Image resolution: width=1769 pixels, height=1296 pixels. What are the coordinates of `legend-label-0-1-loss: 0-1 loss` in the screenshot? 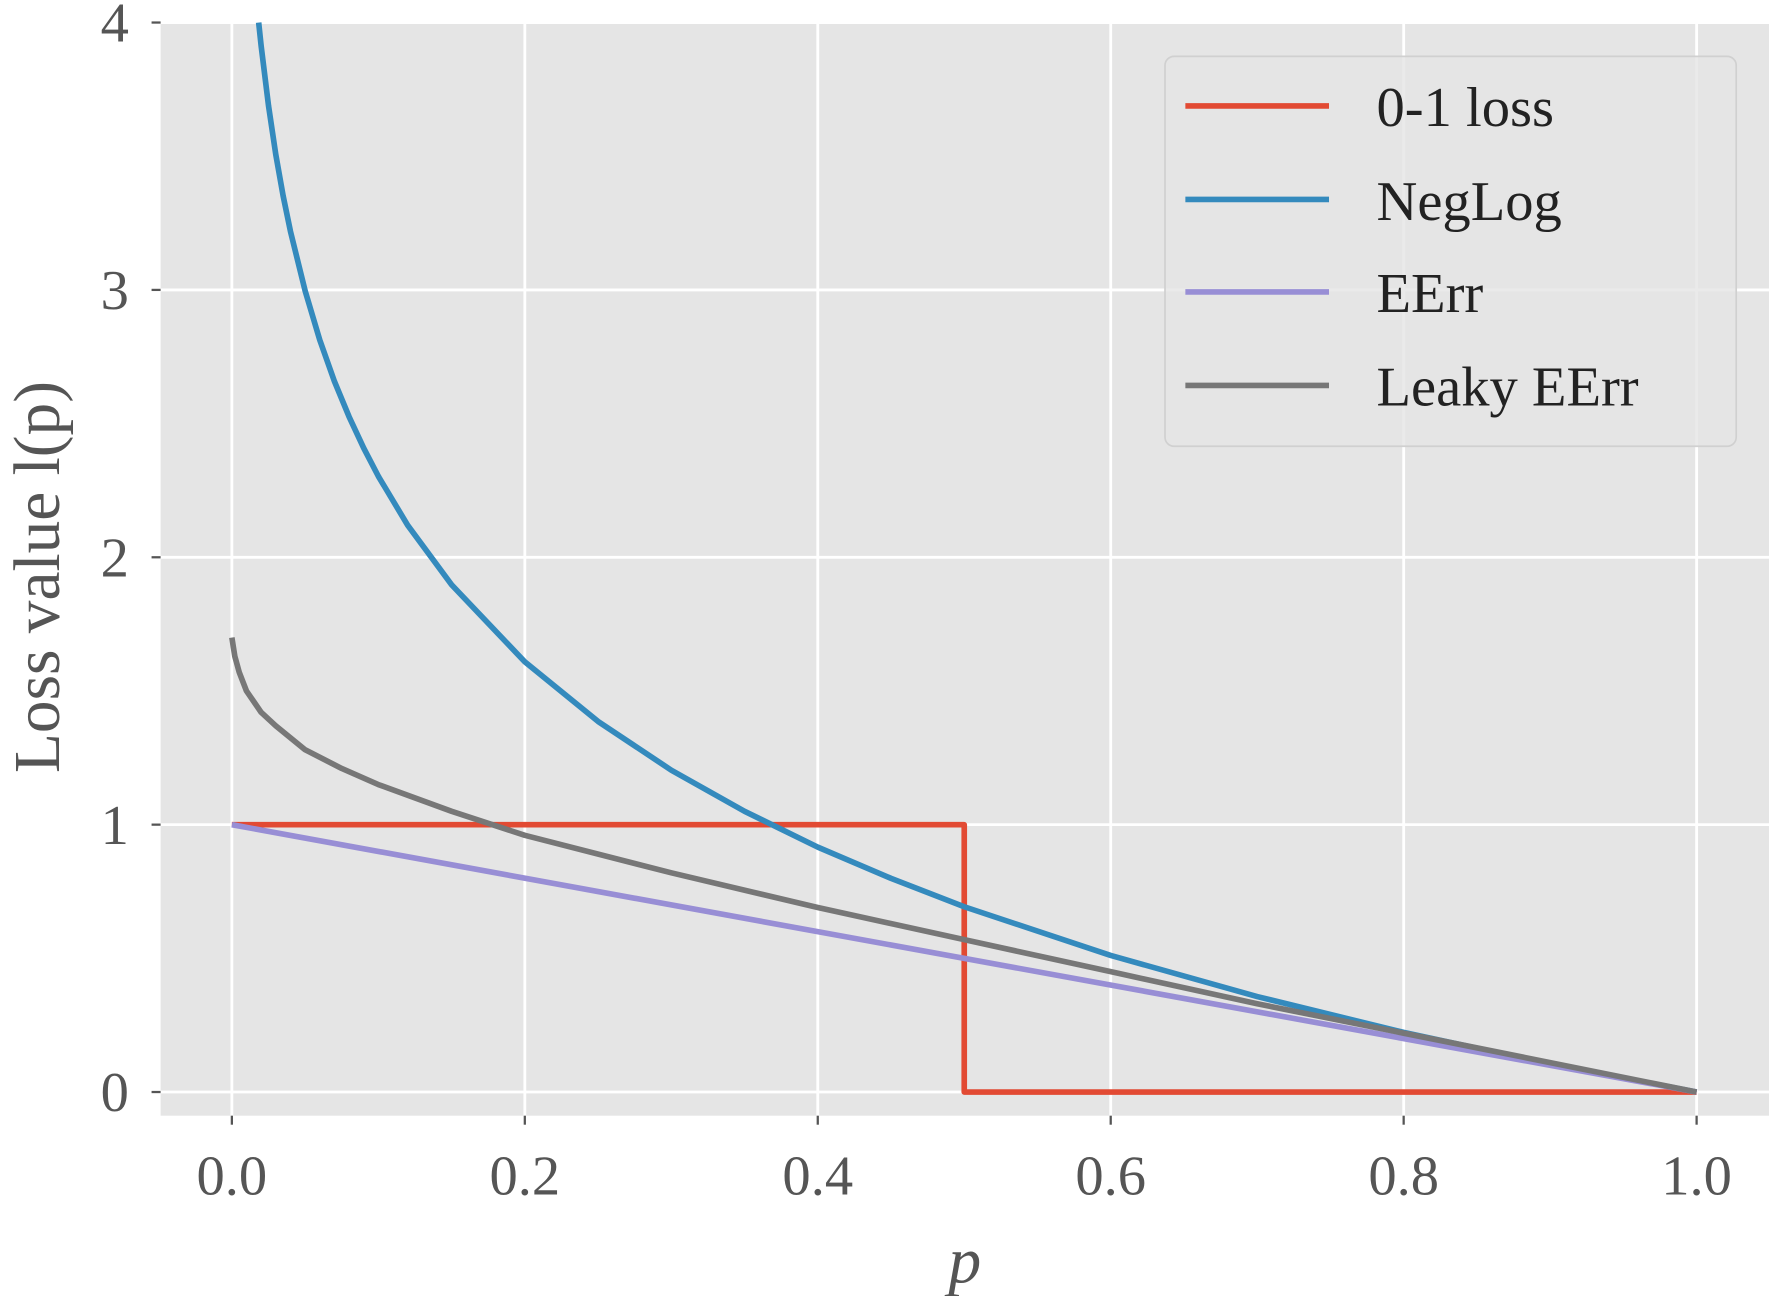 It's located at (1465, 108).